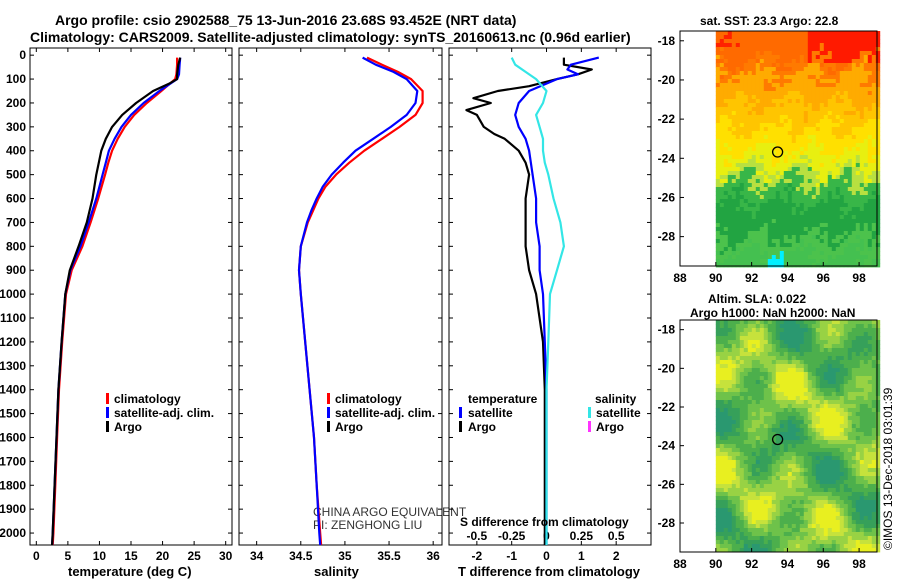  Describe the element at coordinates (777, 152) in the screenshot. I see `argo-position-marker` at that location.